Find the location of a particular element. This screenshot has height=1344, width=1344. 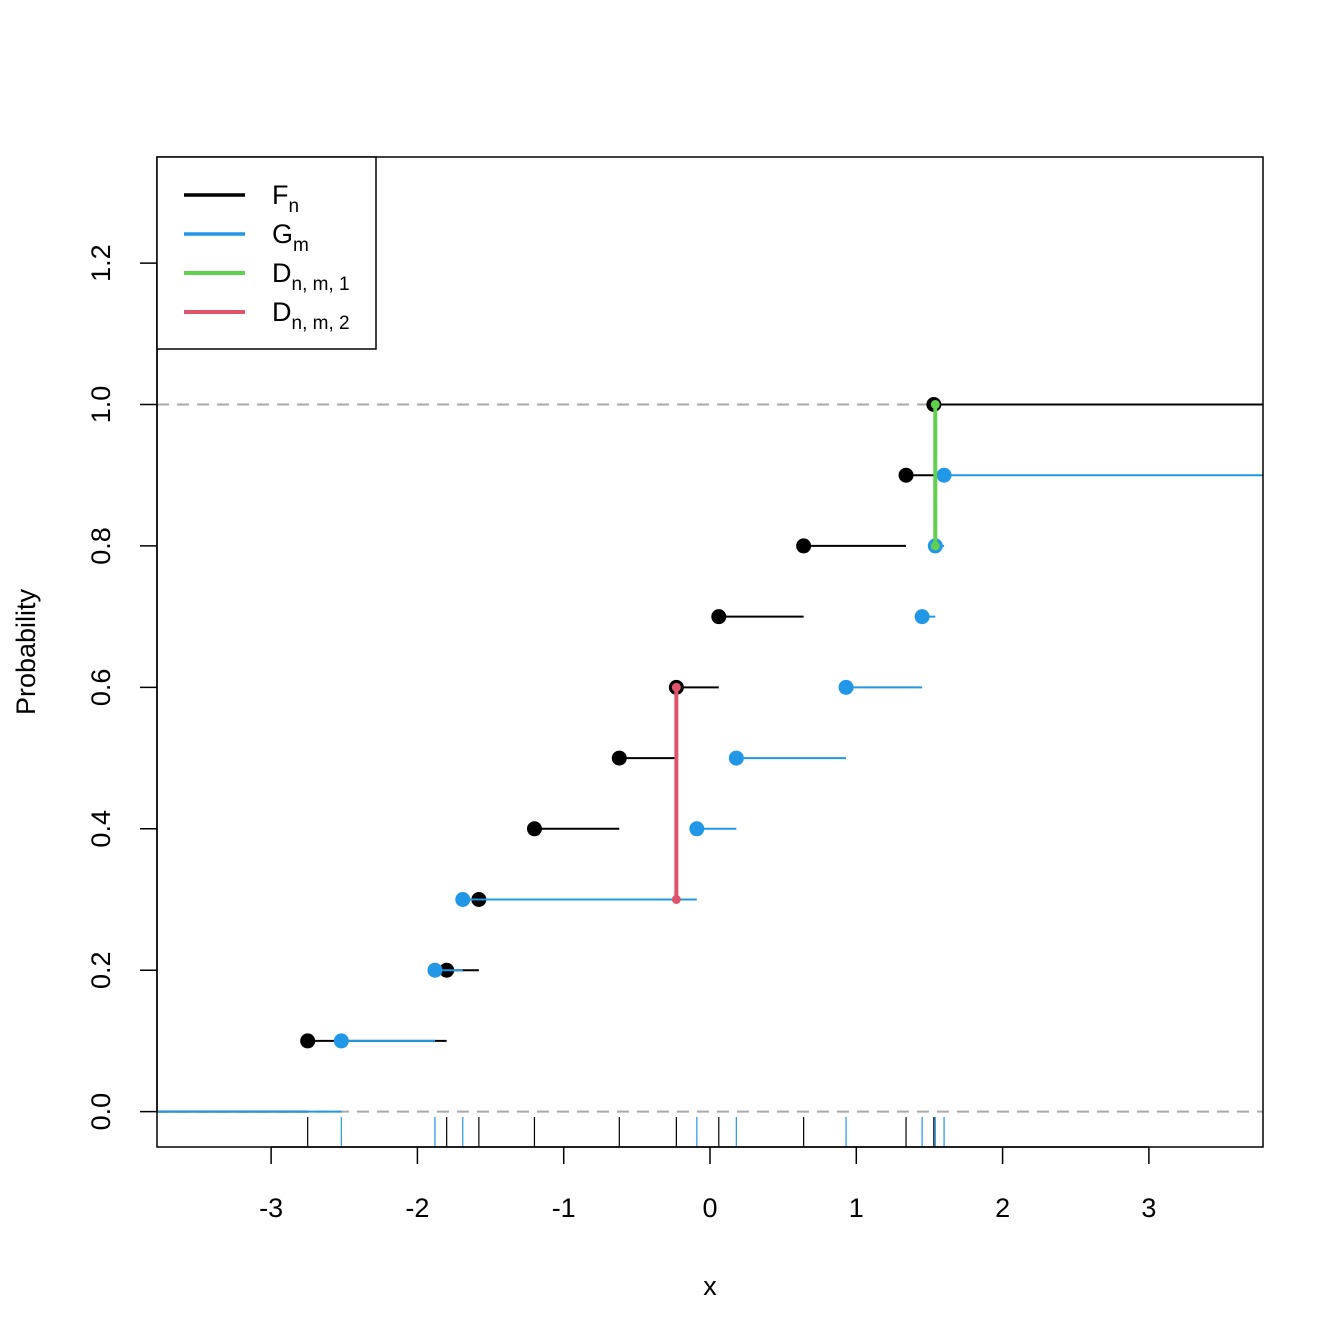

x-tick-label-1: -2 is located at coordinates (417, 1208).